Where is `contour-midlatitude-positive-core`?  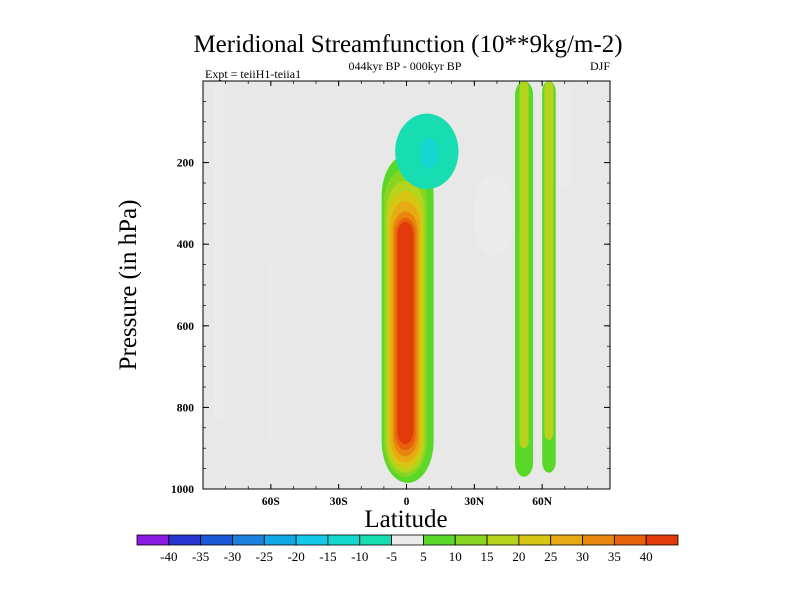 contour-midlatitude-positive-core is located at coordinates (524, 265).